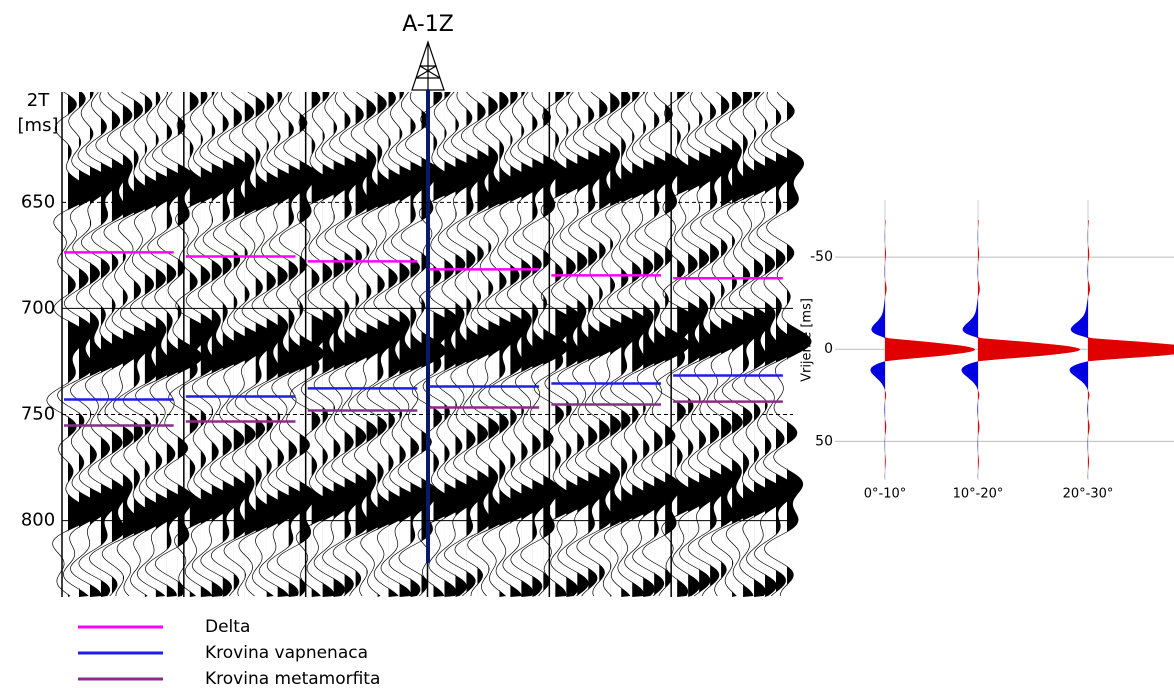  What do you see at coordinates (286, 653) in the screenshot?
I see `legend-label: Krovina vapnenaca` at bounding box center [286, 653].